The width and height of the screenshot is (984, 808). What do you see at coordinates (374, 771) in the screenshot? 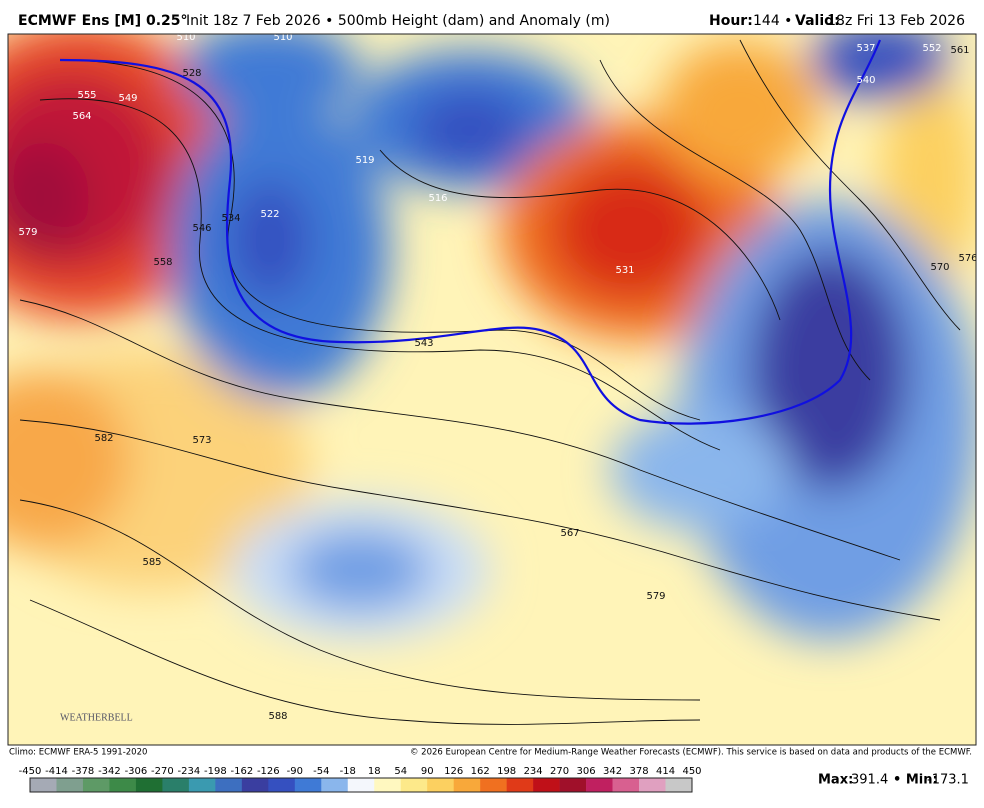
I see `colorbar-label: 18` at bounding box center [374, 771].